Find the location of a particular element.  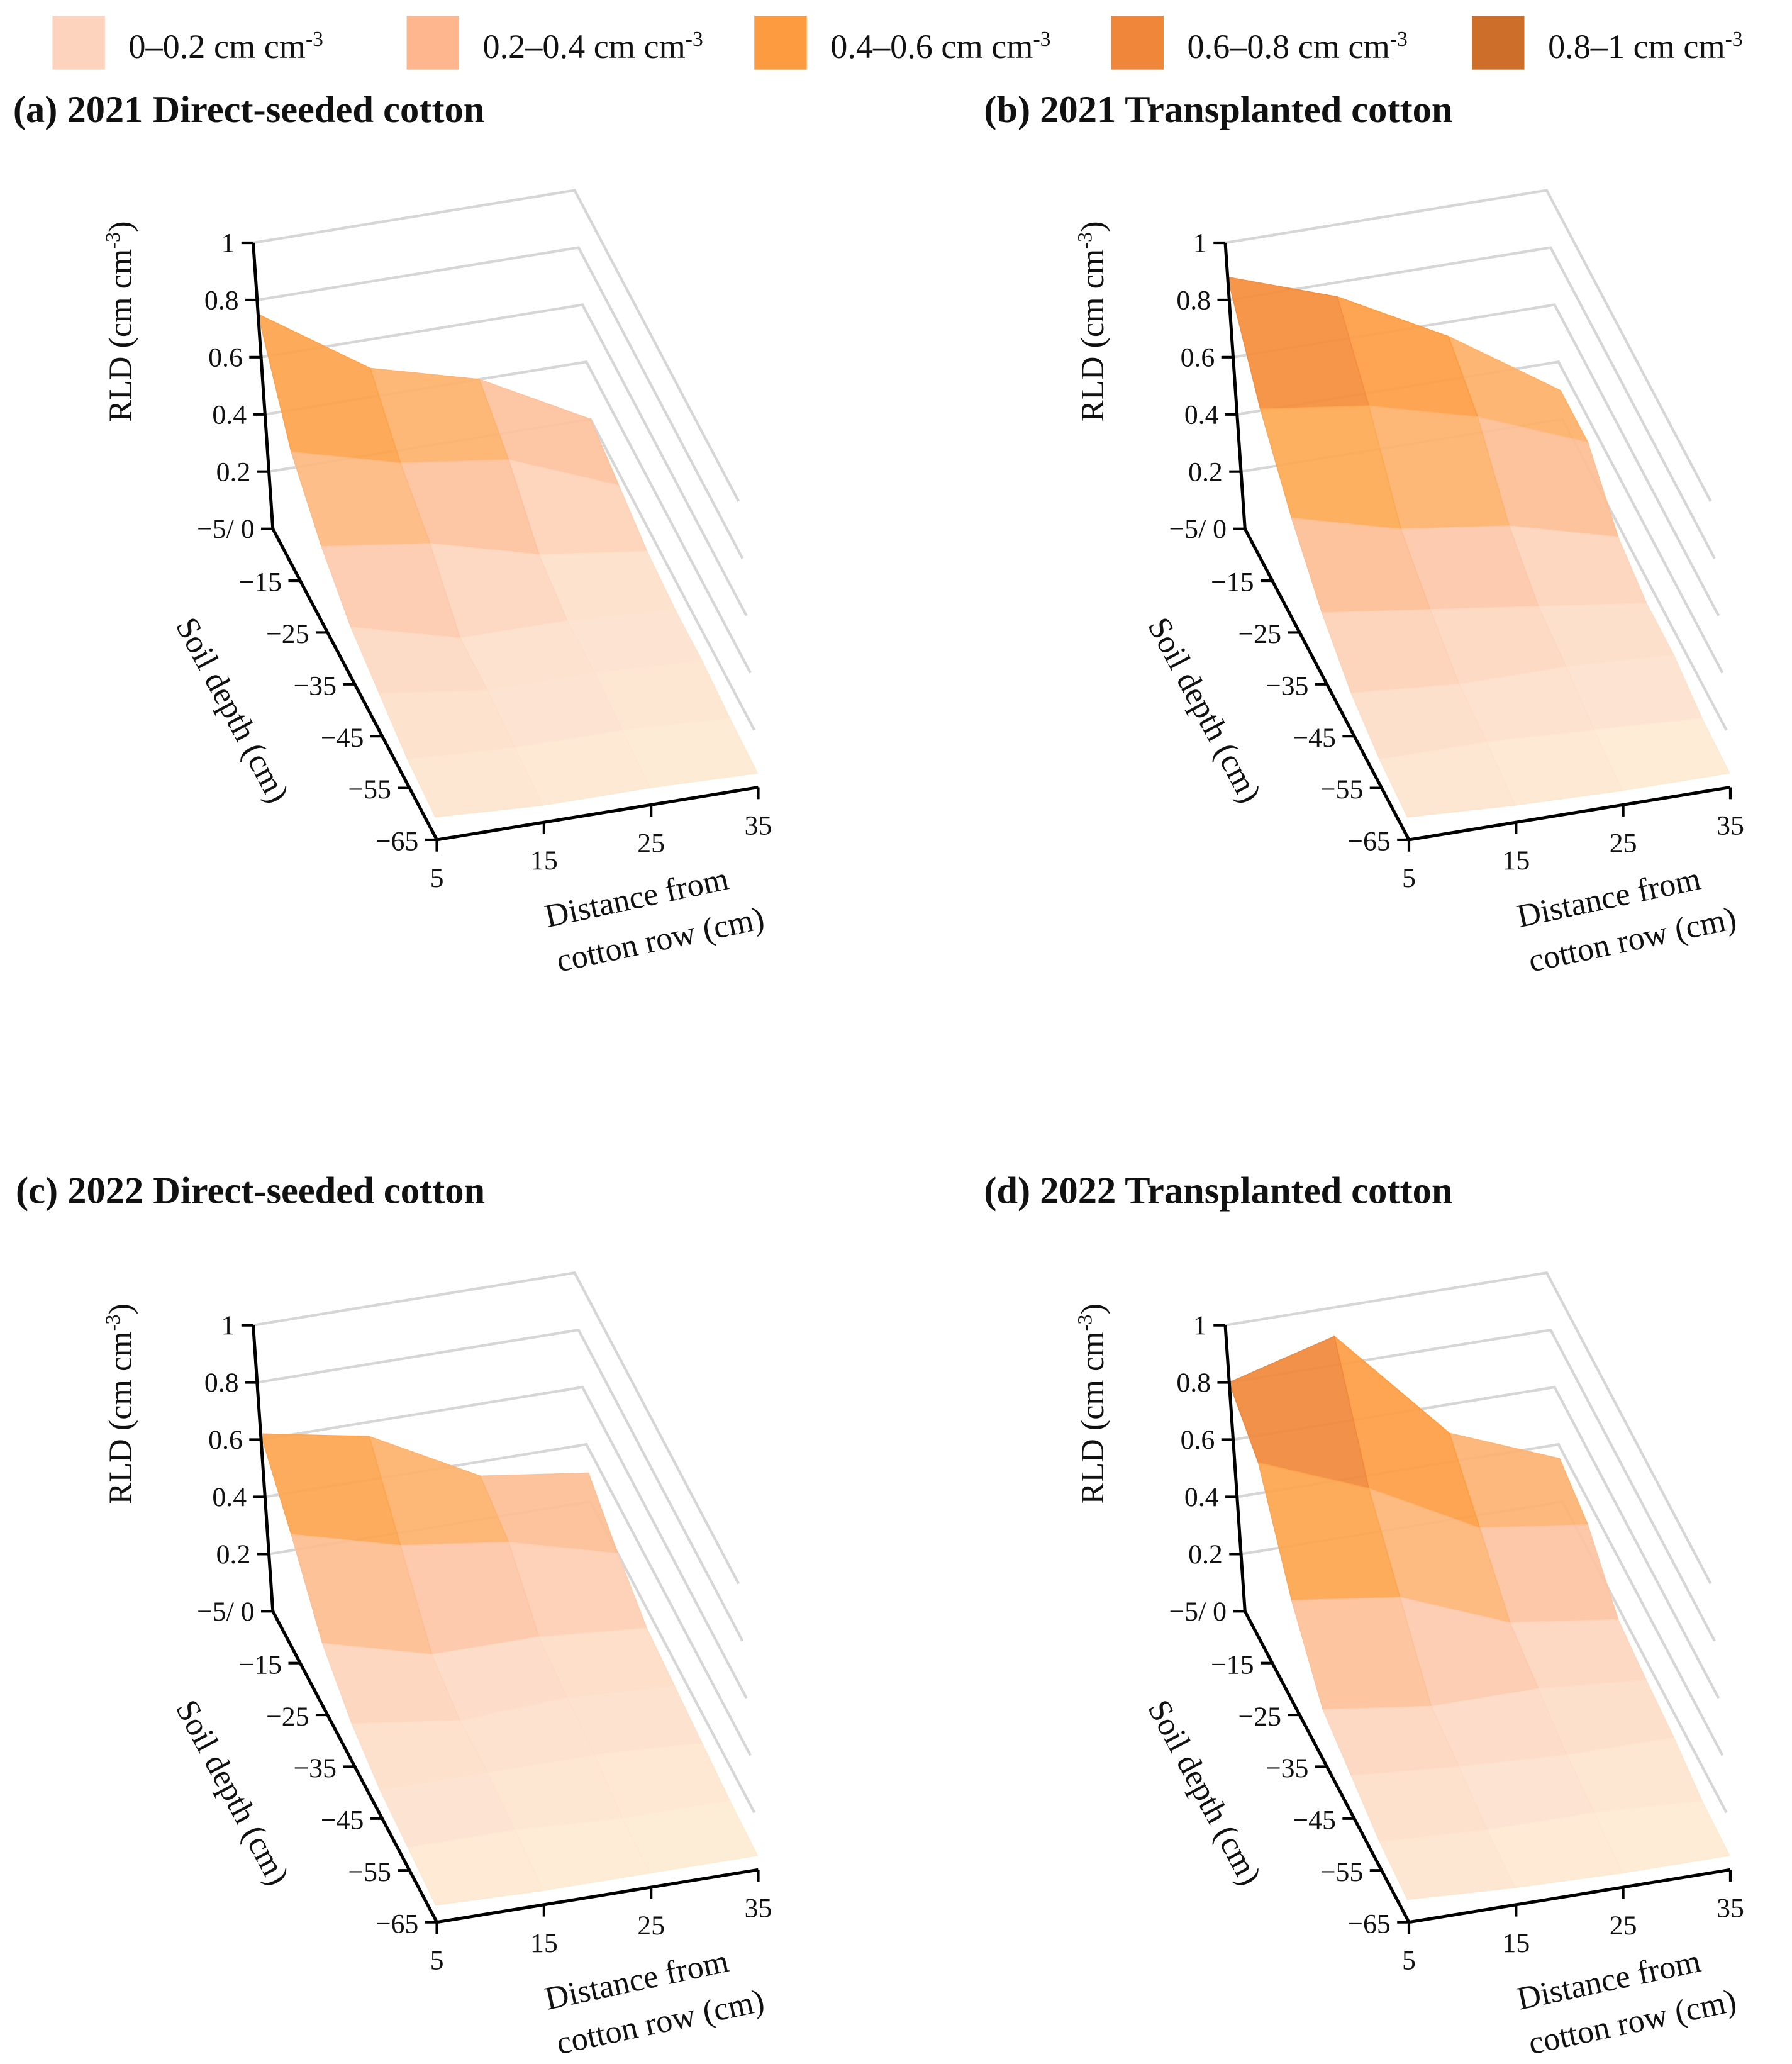

chart-title: (d) 2022 Transplanted cotton is located at coordinates (1218, 1191).